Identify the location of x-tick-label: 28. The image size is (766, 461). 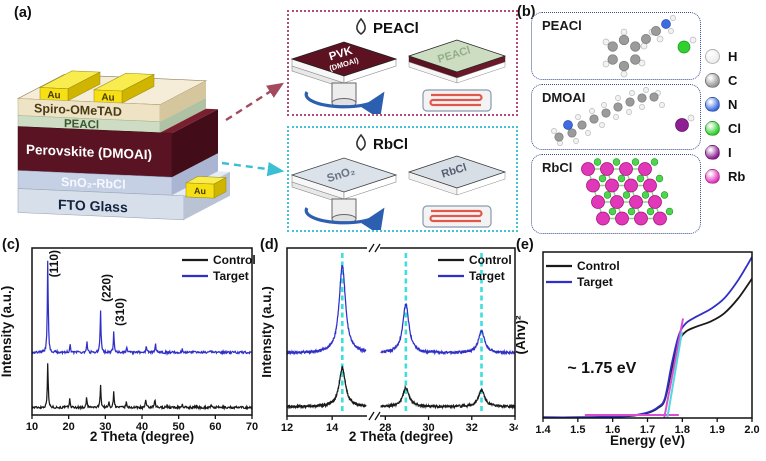
(385, 428).